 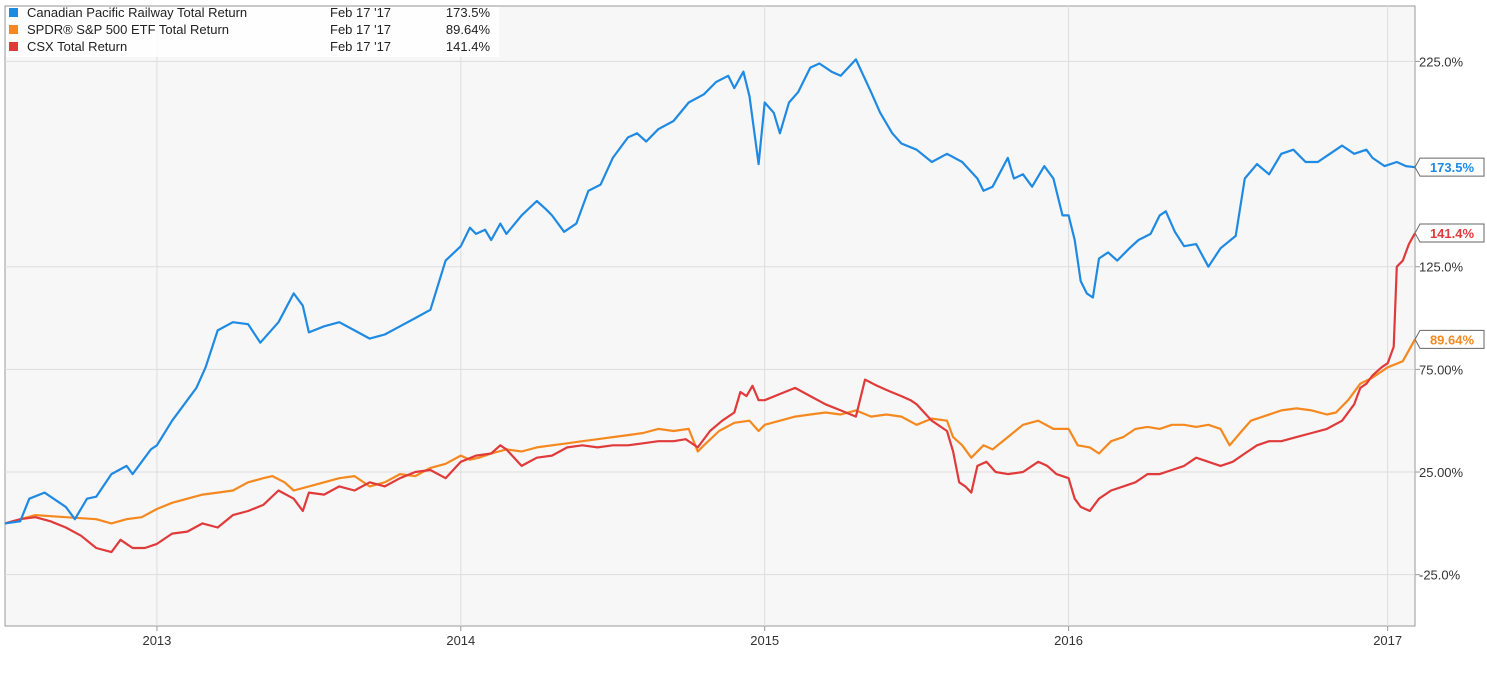 I want to click on end-label-text: 89.64%, so click(x=1452, y=339).